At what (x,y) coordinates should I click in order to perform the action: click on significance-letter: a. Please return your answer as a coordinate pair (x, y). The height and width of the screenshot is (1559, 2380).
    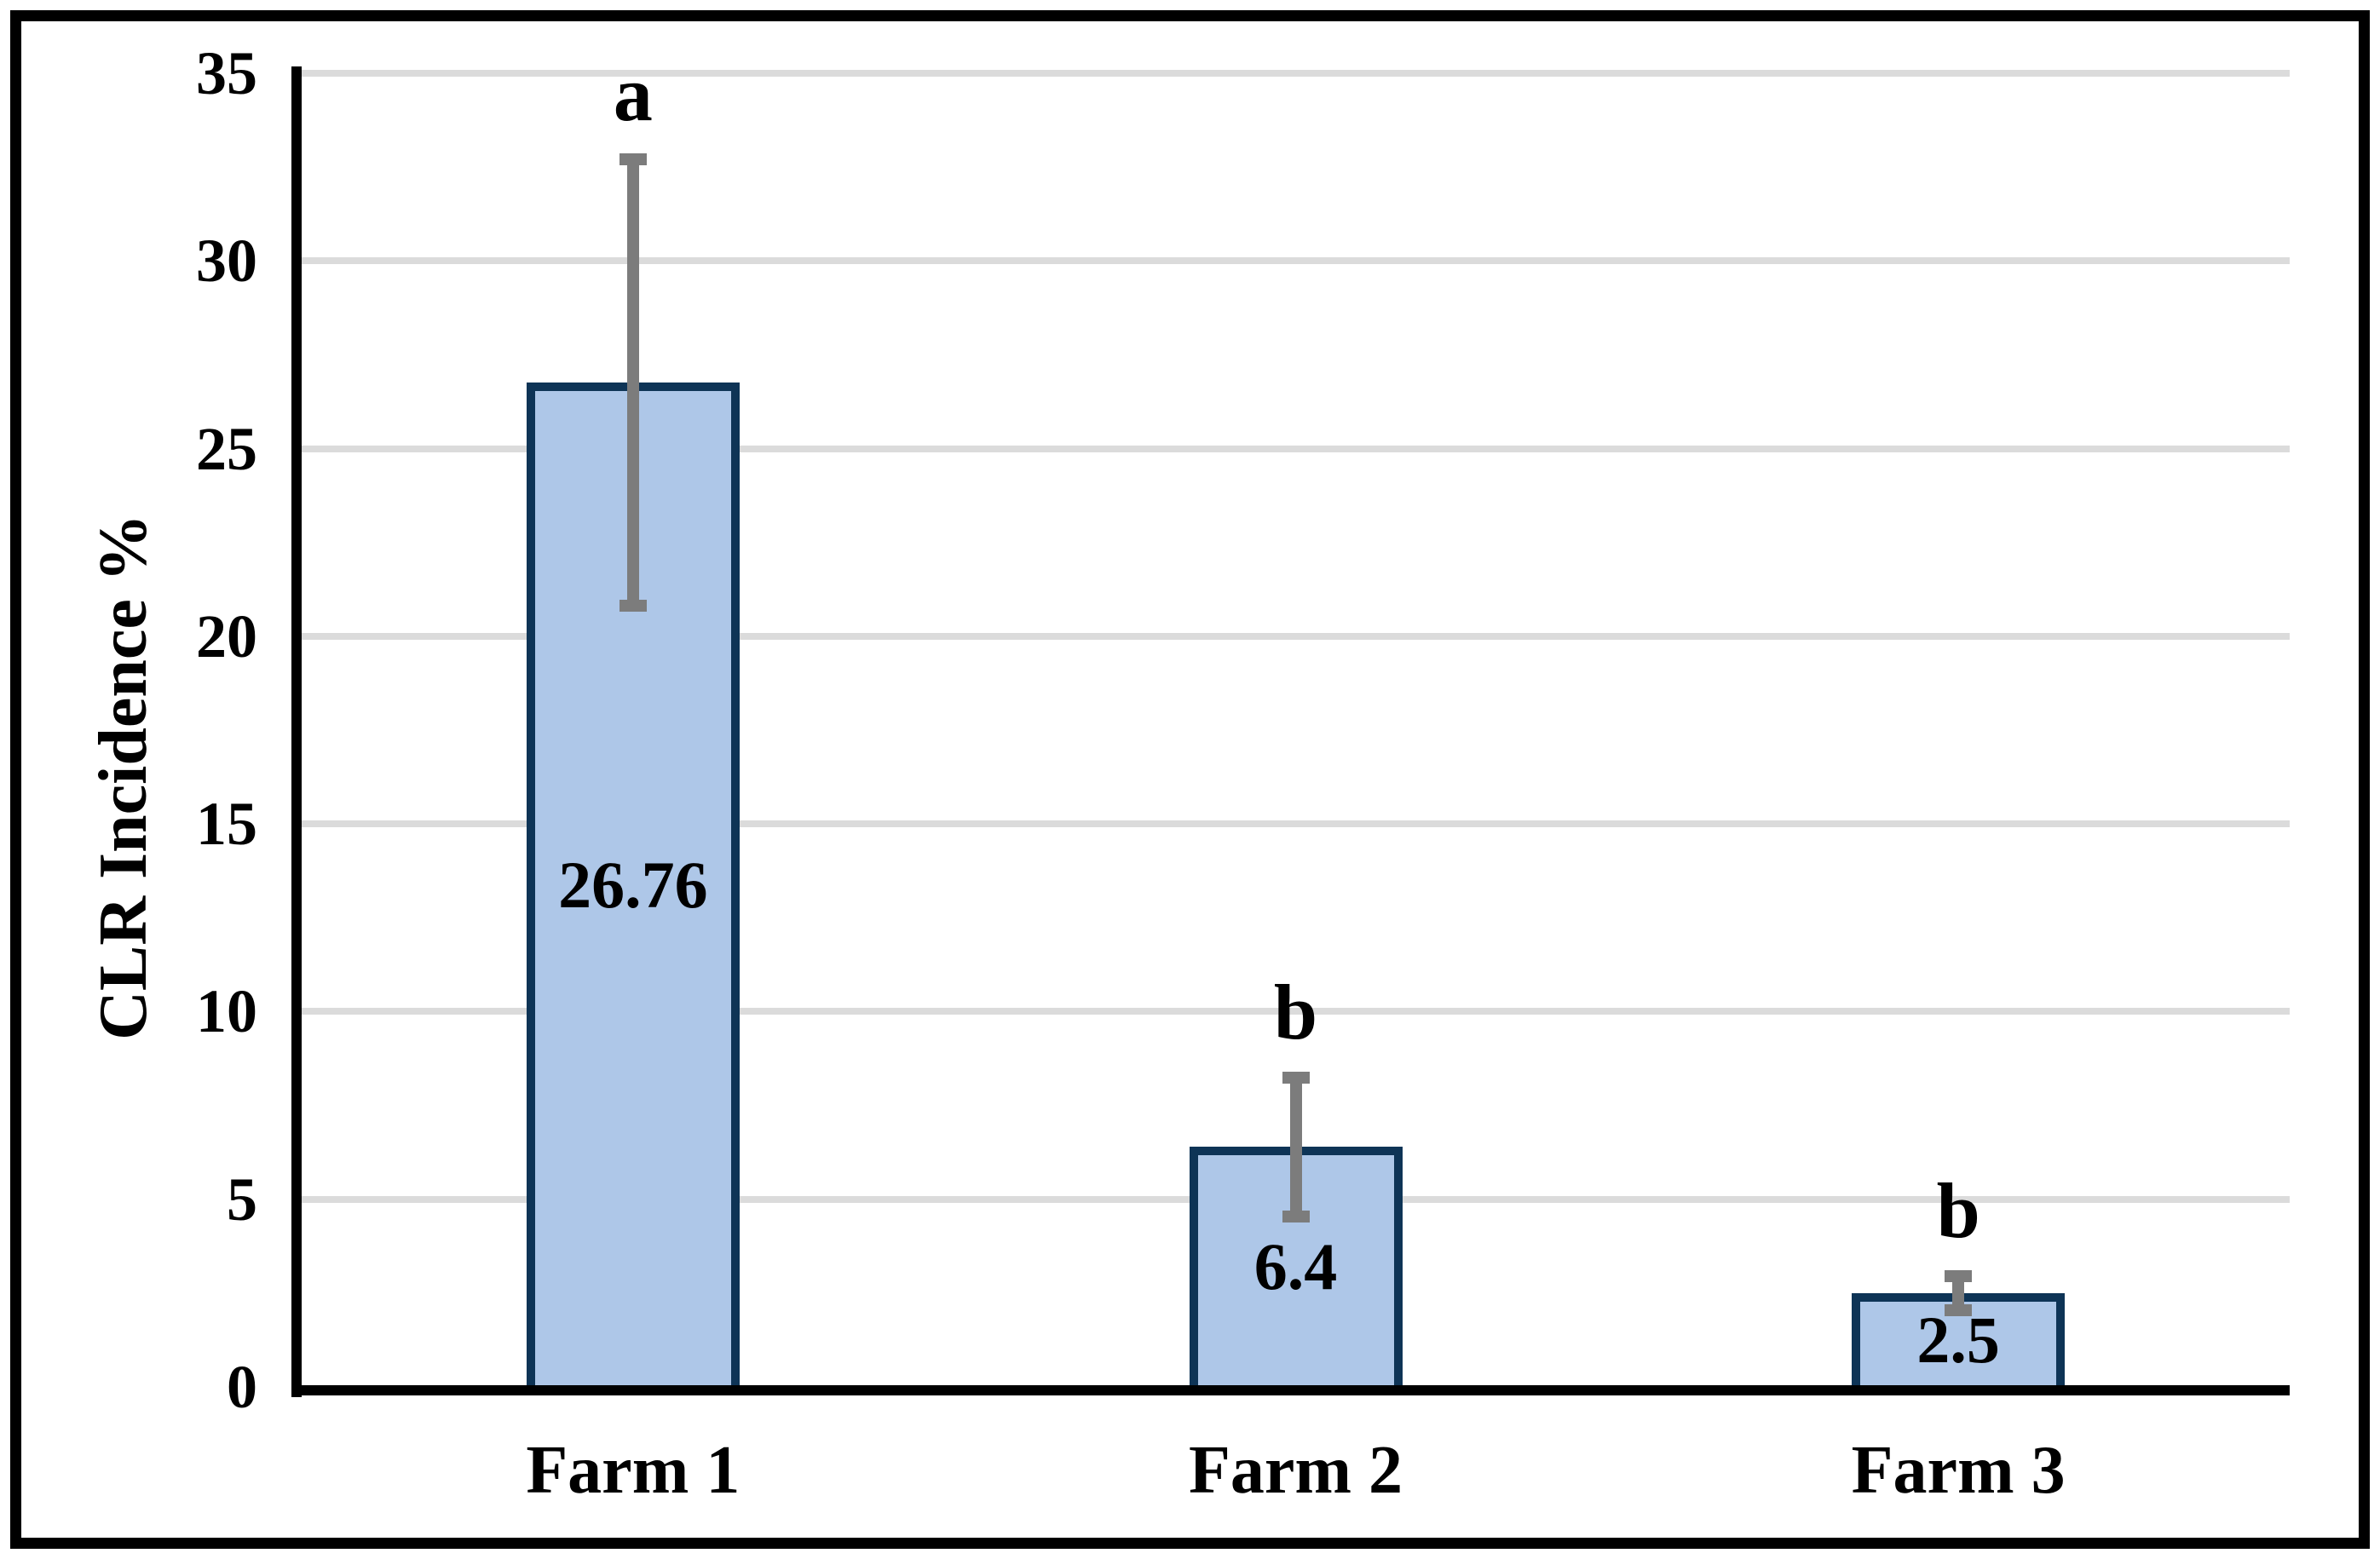
    Looking at the image, I should click on (633, 93).